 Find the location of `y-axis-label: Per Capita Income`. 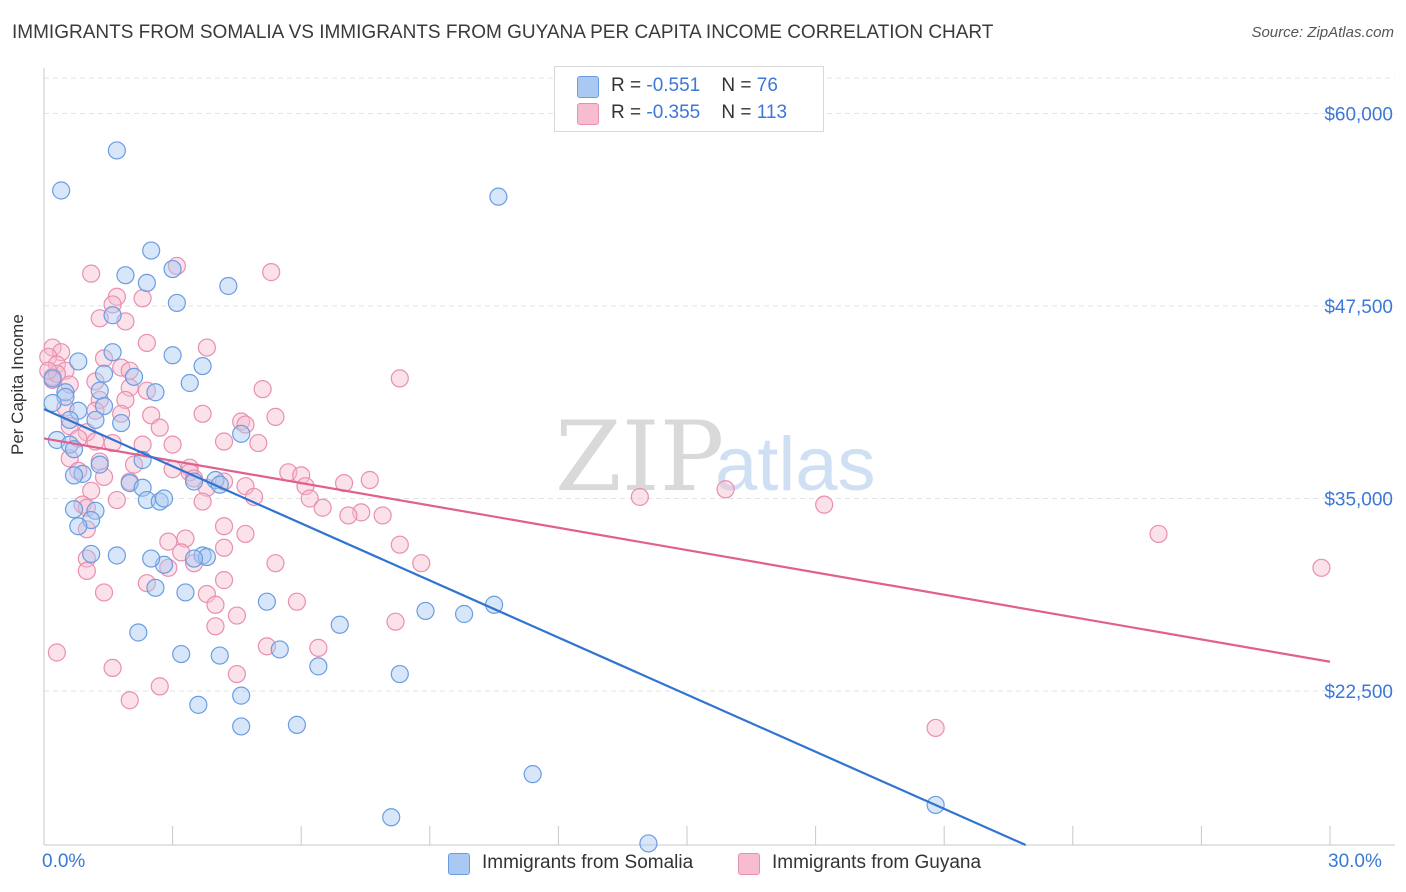

y-axis-label: Per Capita Income is located at coordinates (17, 384).